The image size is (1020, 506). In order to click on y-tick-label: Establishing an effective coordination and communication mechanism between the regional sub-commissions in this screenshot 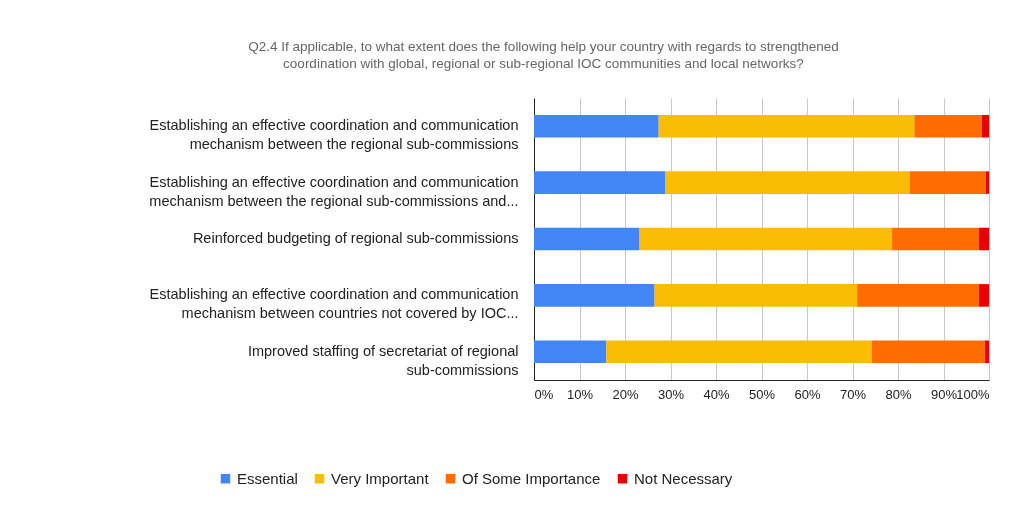, I will do `click(334, 135)`.